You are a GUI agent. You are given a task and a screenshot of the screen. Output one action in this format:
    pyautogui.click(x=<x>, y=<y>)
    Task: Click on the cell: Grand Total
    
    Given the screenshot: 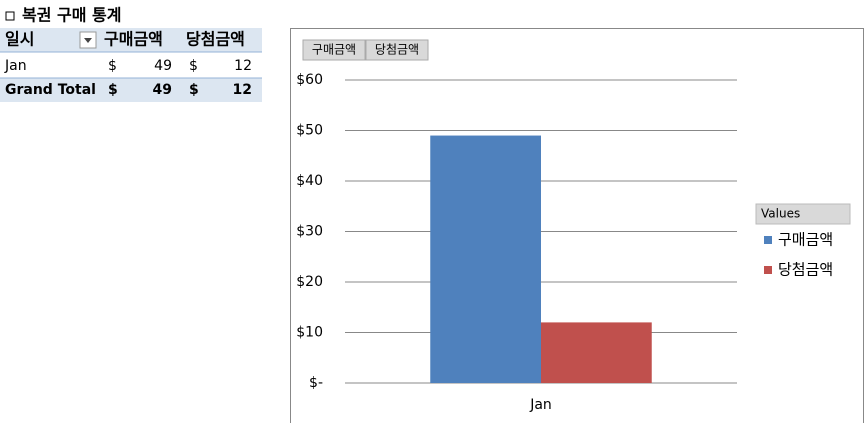 What is the action you would take?
    pyautogui.click(x=50, y=90)
    